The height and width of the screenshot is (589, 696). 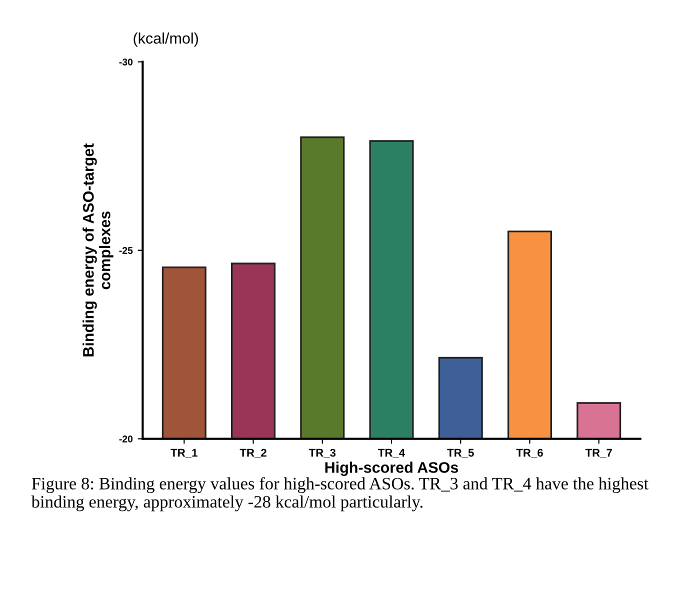 What do you see at coordinates (392, 453) in the screenshot?
I see `x-tick-label: TR_4` at bounding box center [392, 453].